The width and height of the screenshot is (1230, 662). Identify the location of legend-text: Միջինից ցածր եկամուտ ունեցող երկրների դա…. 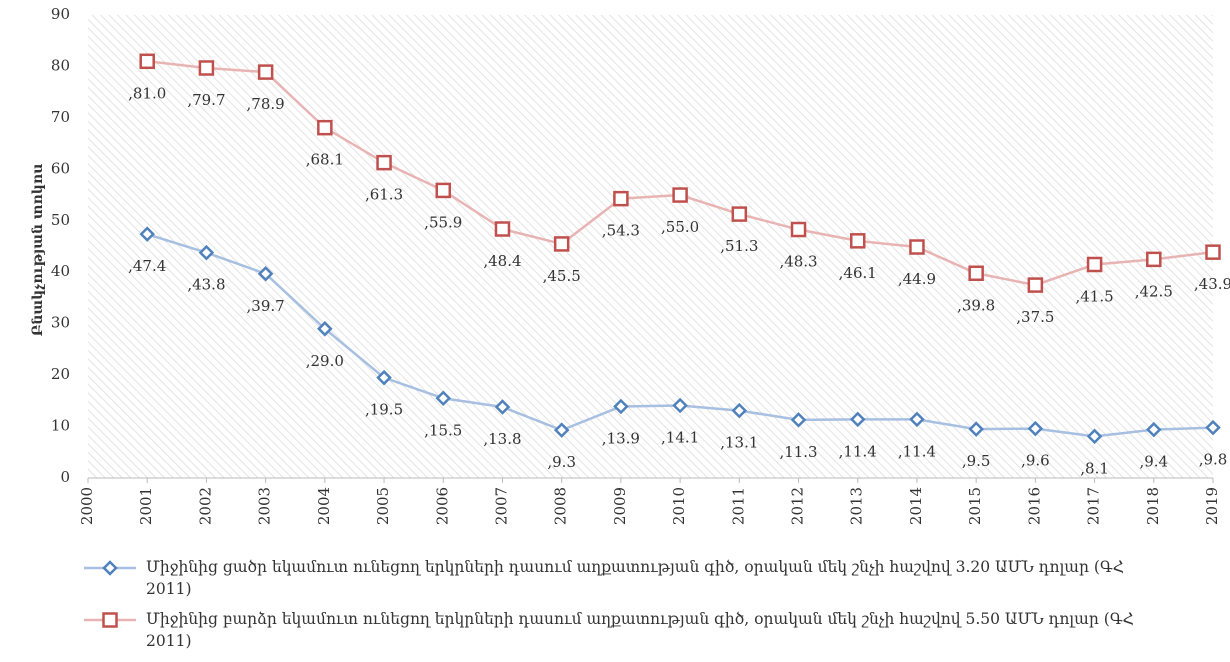
(635, 578).